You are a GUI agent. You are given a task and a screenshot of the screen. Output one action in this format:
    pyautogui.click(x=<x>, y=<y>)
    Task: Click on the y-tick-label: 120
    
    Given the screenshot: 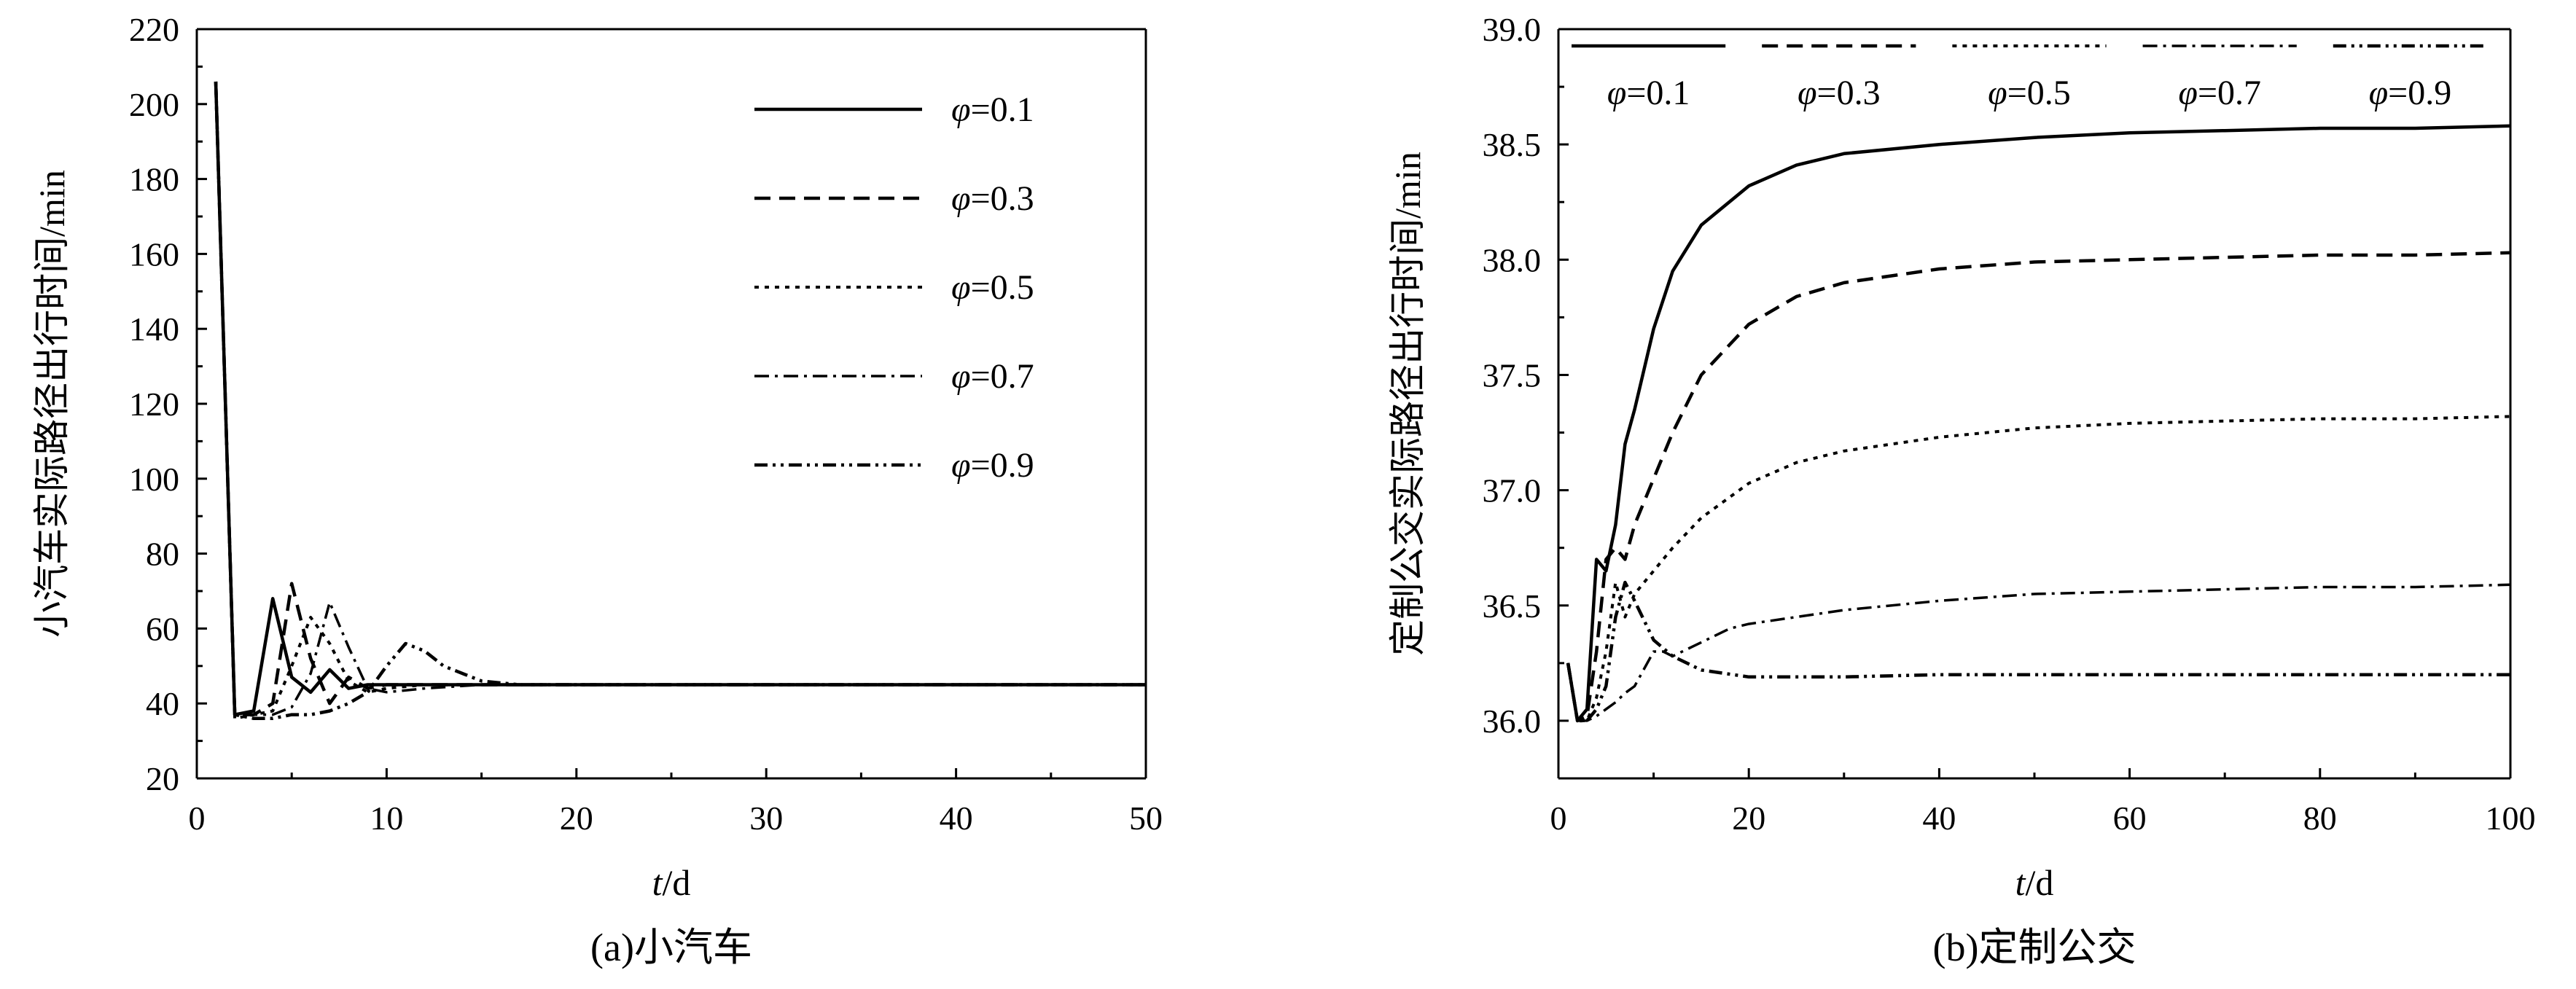 What is the action you would take?
    pyautogui.click(x=154, y=404)
    